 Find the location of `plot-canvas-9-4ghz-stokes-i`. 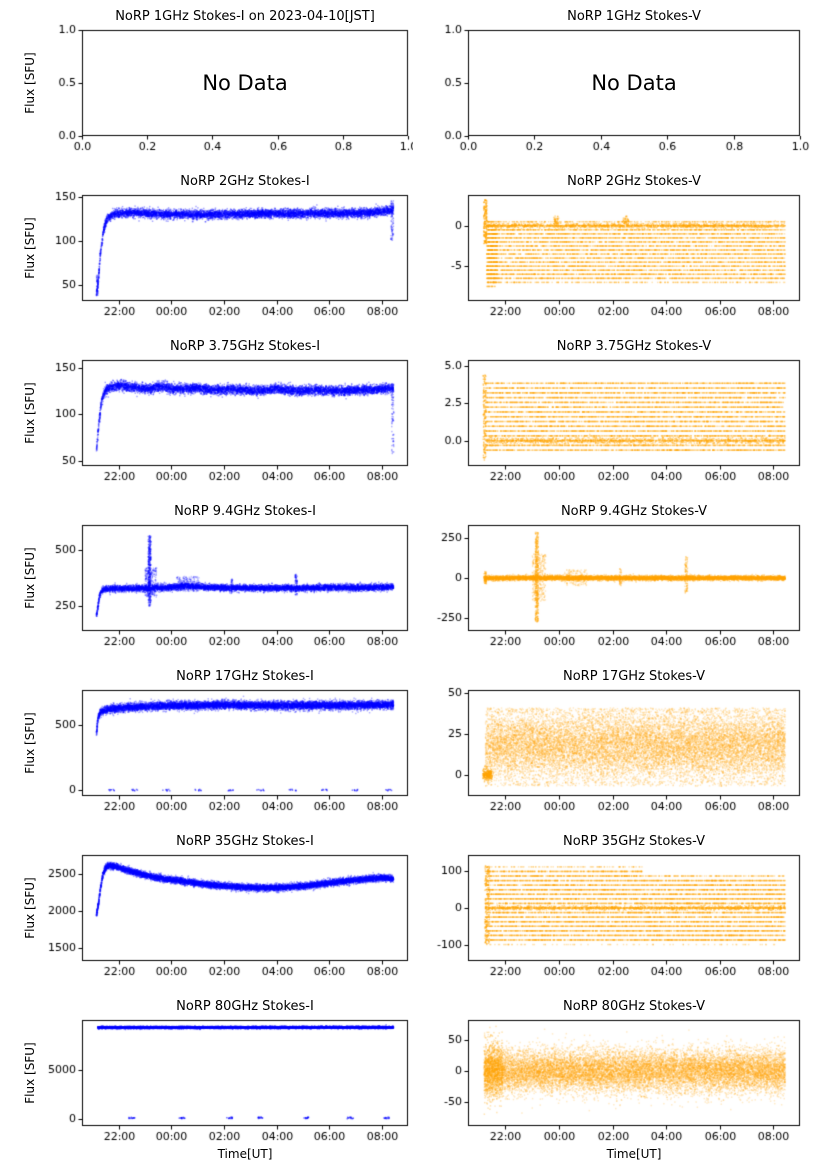

plot-canvas-9-4ghz-stokes-i is located at coordinates (206, 577).